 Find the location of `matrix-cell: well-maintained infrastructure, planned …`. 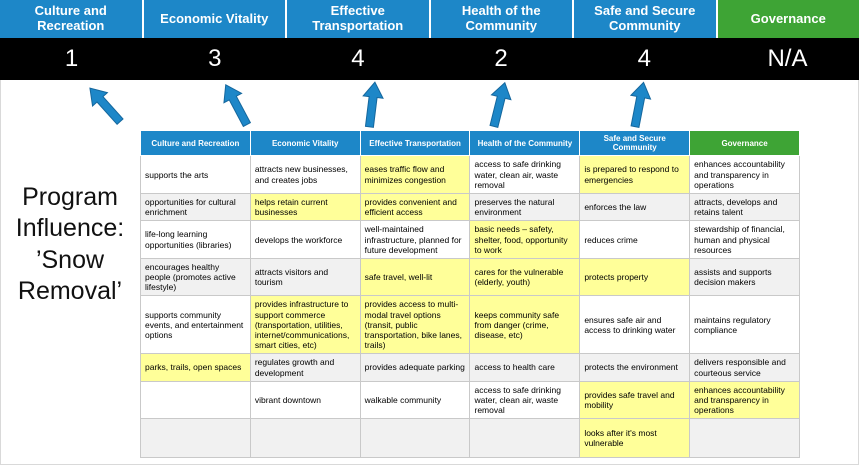

matrix-cell: well-maintained infrastructure, planned … is located at coordinates (415, 239).